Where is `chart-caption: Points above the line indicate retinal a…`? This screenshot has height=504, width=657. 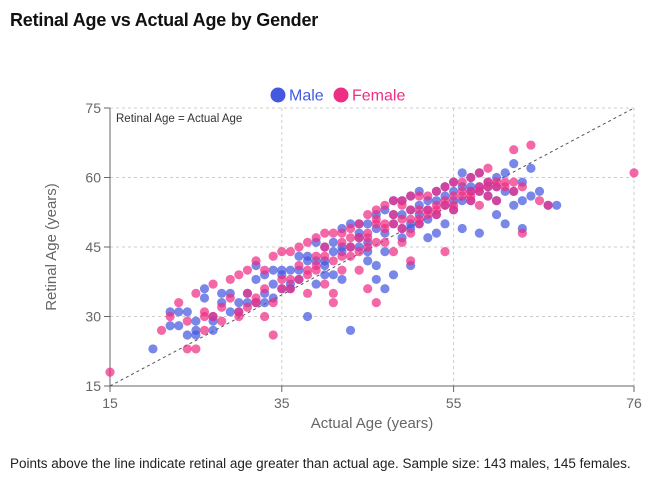 chart-caption: Points above the line indicate retinal a… is located at coordinates (320, 463).